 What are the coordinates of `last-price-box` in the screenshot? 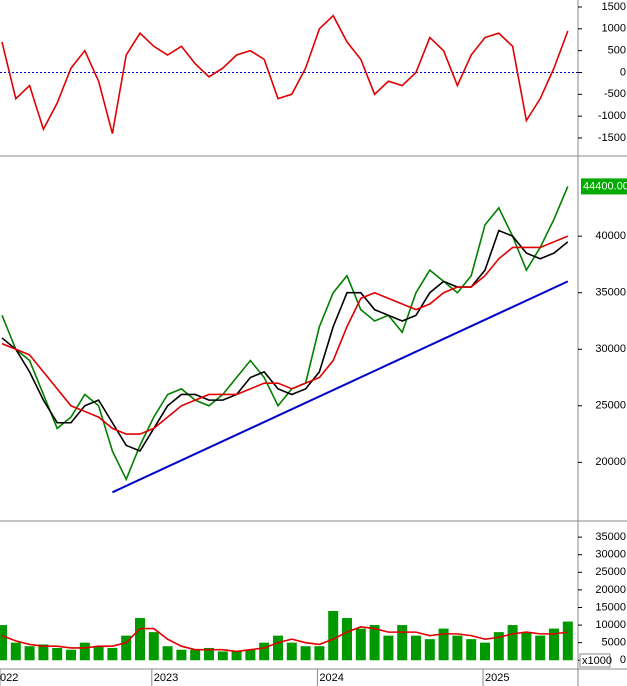 It's located at (604, 186).